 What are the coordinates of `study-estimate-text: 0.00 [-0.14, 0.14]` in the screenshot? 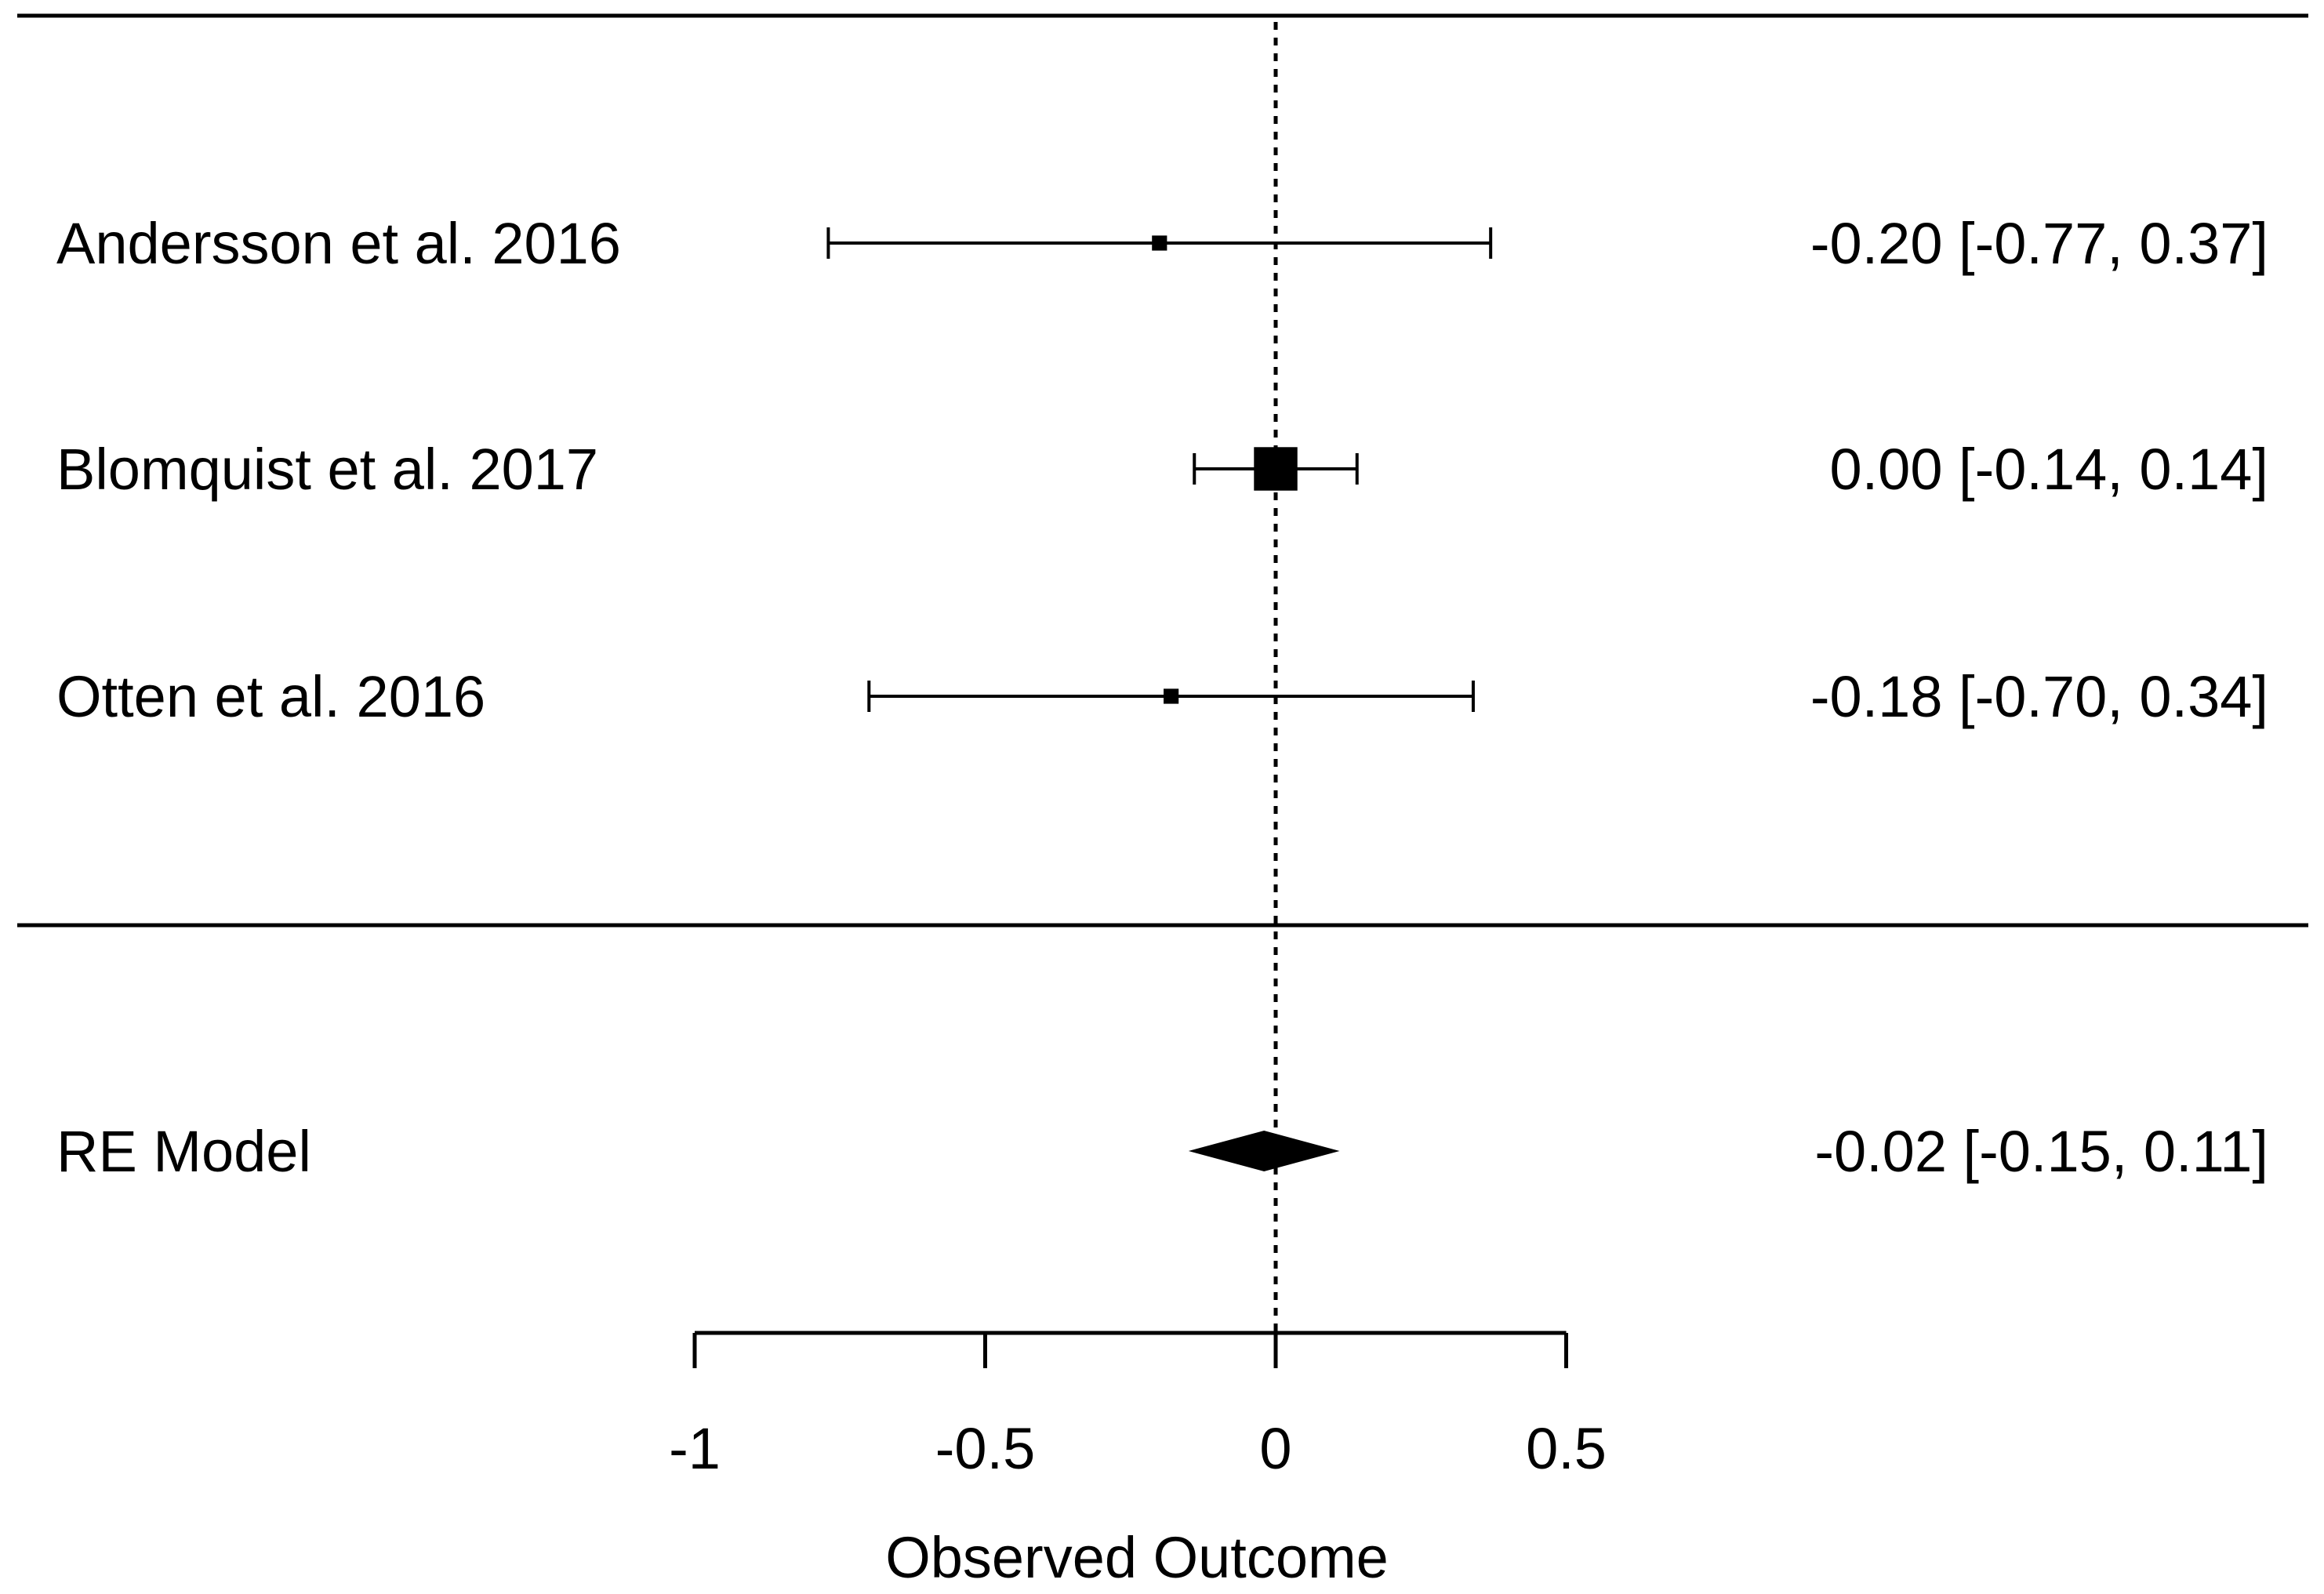 It's located at (2048, 469).